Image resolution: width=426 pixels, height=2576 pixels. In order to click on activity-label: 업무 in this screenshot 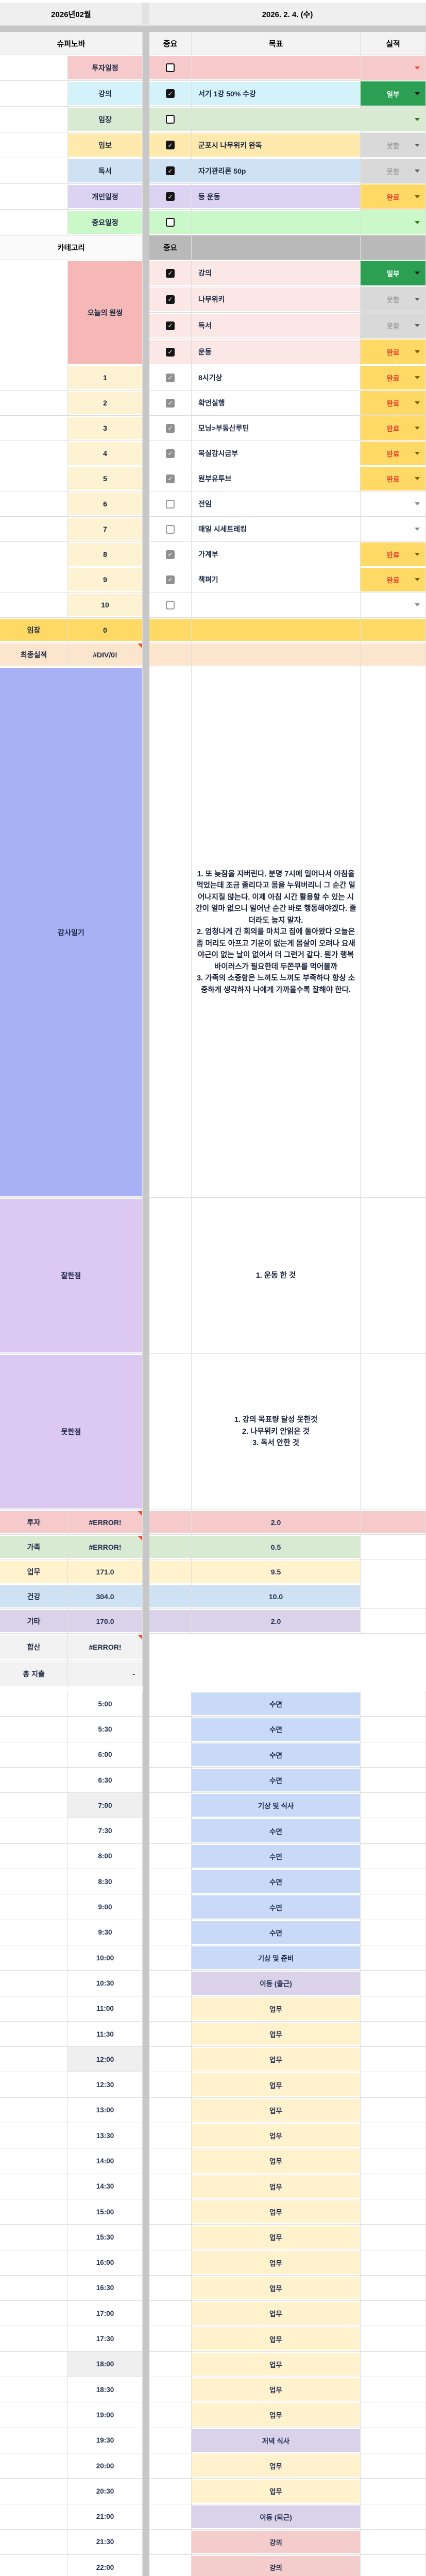, I will do `click(276, 2213)`.